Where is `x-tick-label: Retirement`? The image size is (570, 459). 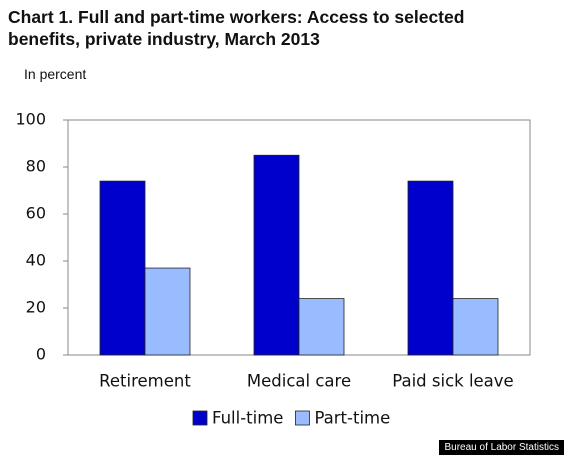
x-tick-label: Retirement is located at coordinates (145, 381).